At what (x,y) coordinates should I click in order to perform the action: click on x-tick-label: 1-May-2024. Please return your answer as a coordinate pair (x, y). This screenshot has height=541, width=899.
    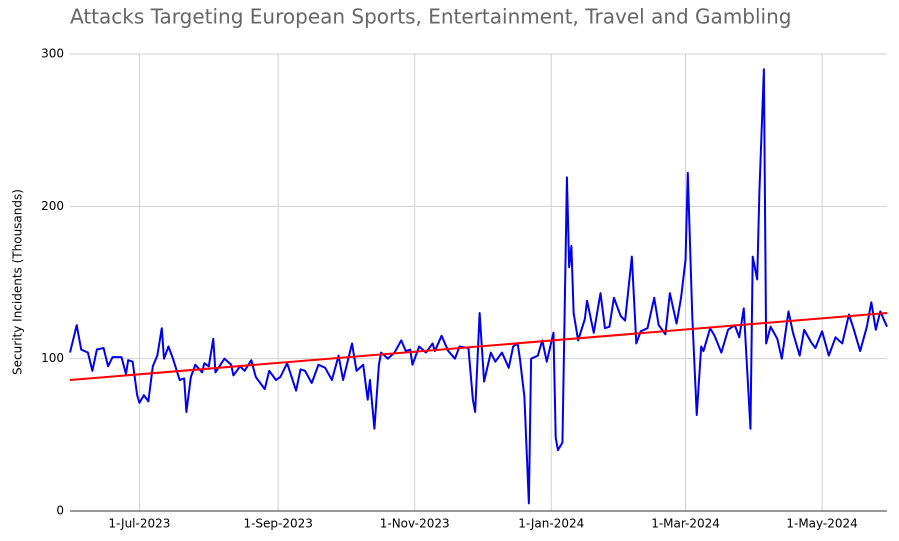
    Looking at the image, I should click on (821, 524).